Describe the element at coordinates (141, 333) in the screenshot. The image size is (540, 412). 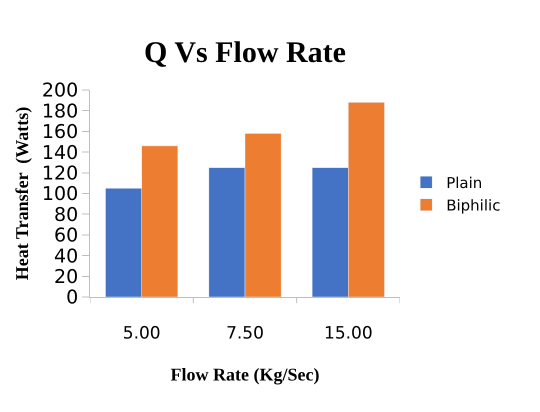
I see `x-tick-label: 5.00` at that location.